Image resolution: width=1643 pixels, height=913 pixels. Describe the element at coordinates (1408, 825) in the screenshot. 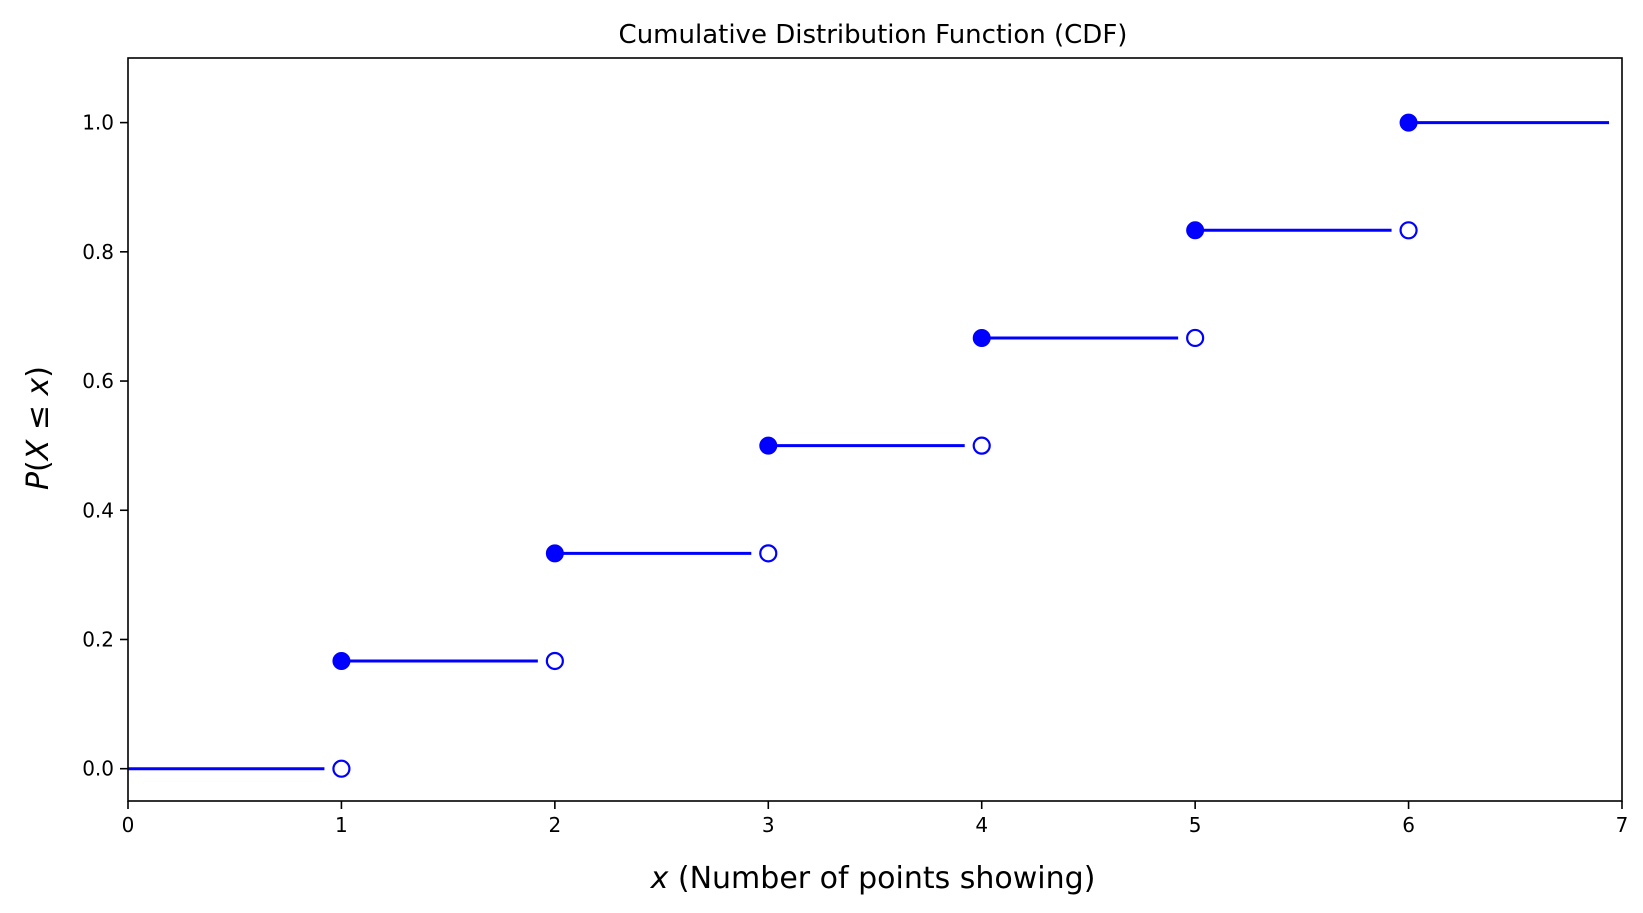

I see `x-tick-label: 6` at that location.